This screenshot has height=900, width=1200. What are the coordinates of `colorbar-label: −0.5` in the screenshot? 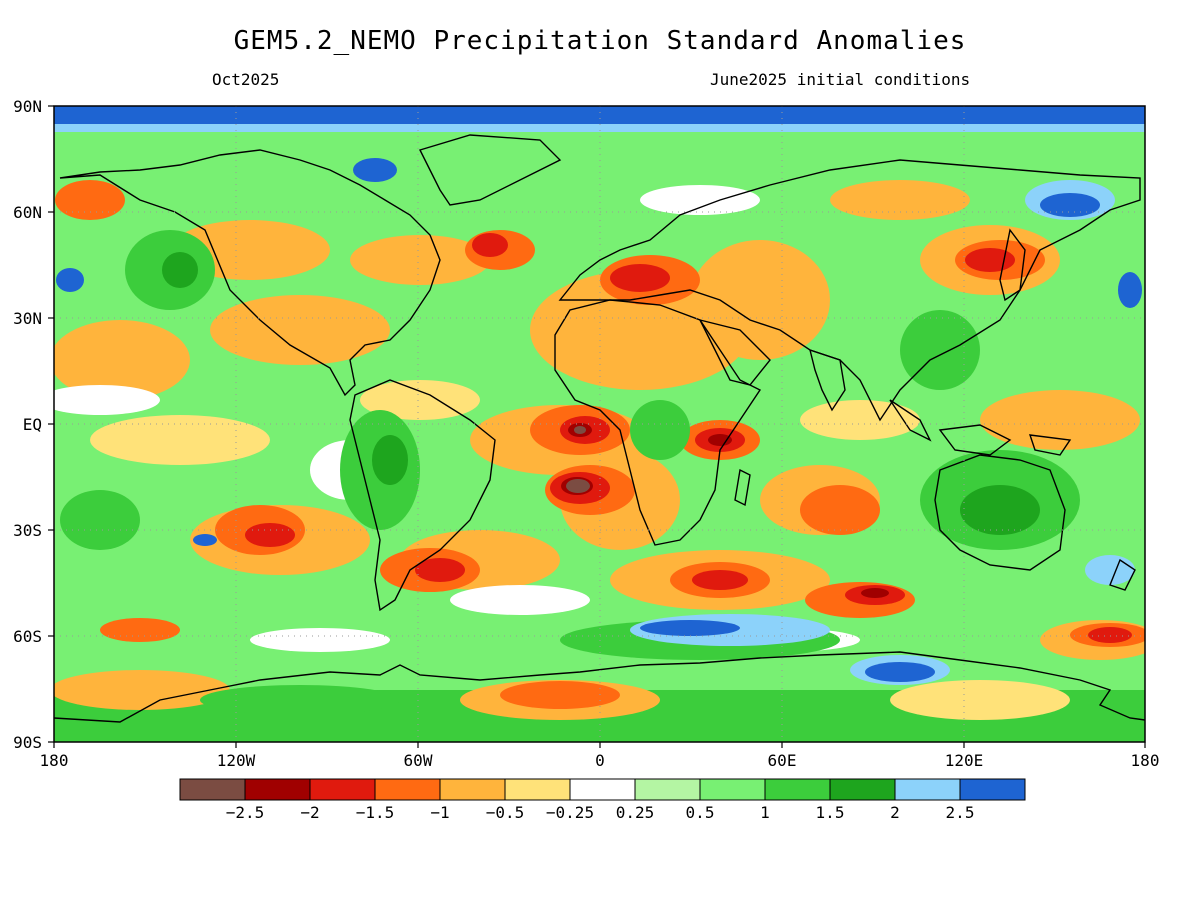 It's located at (505, 812).